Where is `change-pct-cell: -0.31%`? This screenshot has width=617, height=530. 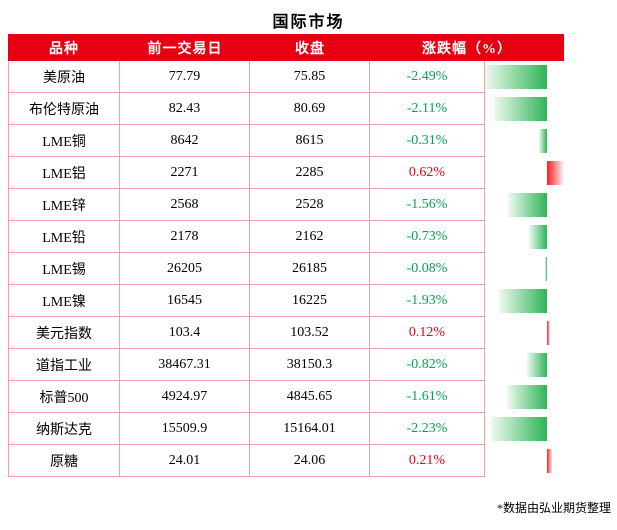
change-pct-cell: -0.31% is located at coordinates (427, 141).